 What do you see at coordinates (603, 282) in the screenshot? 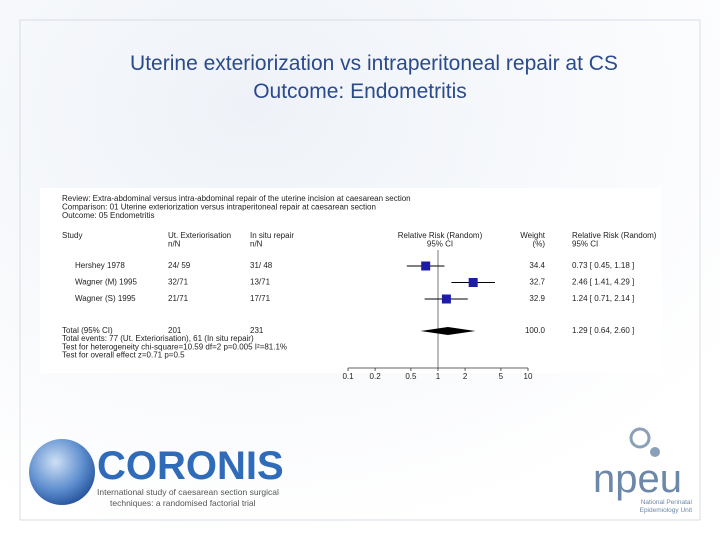
I see `effect-label: 2.46 [ 1.41, 4.29 ]` at bounding box center [603, 282].